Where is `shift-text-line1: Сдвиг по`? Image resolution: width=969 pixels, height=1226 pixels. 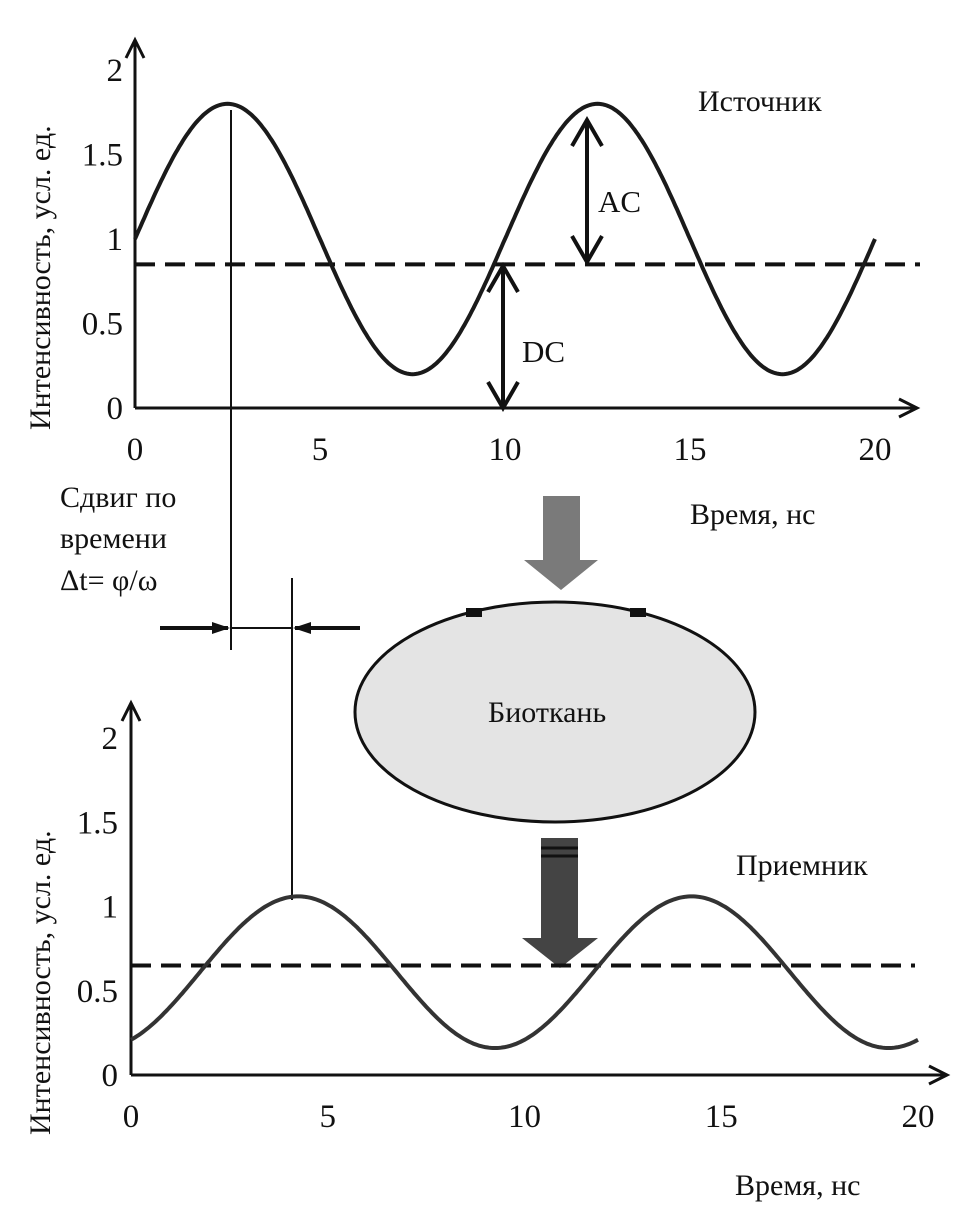
shift-text-line1: Сдвиг по is located at coordinates (118, 497).